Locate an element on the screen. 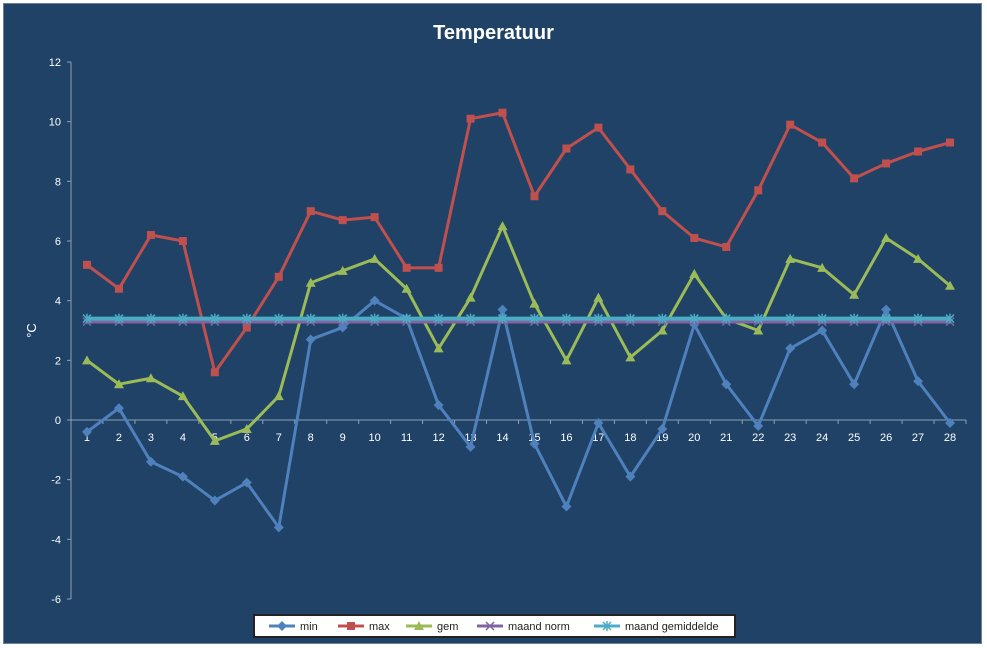 The height and width of the screenshot is (648, 987). y-tick-label: 6 is located at coordinates (58, 242).